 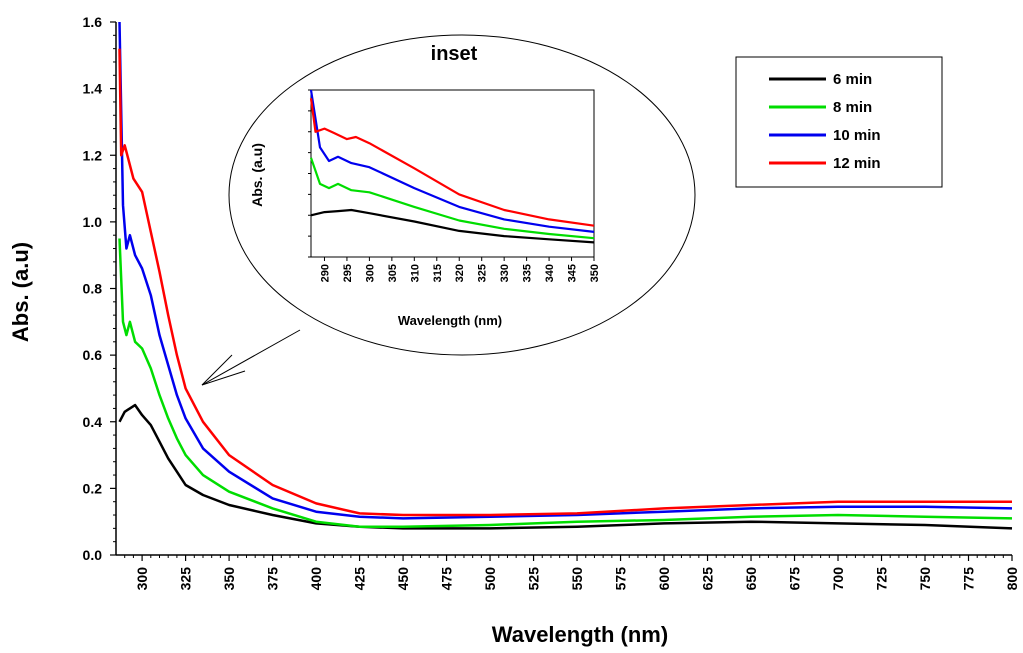 I want to click on legend-label: 10 min, so click(x=857, y=135).